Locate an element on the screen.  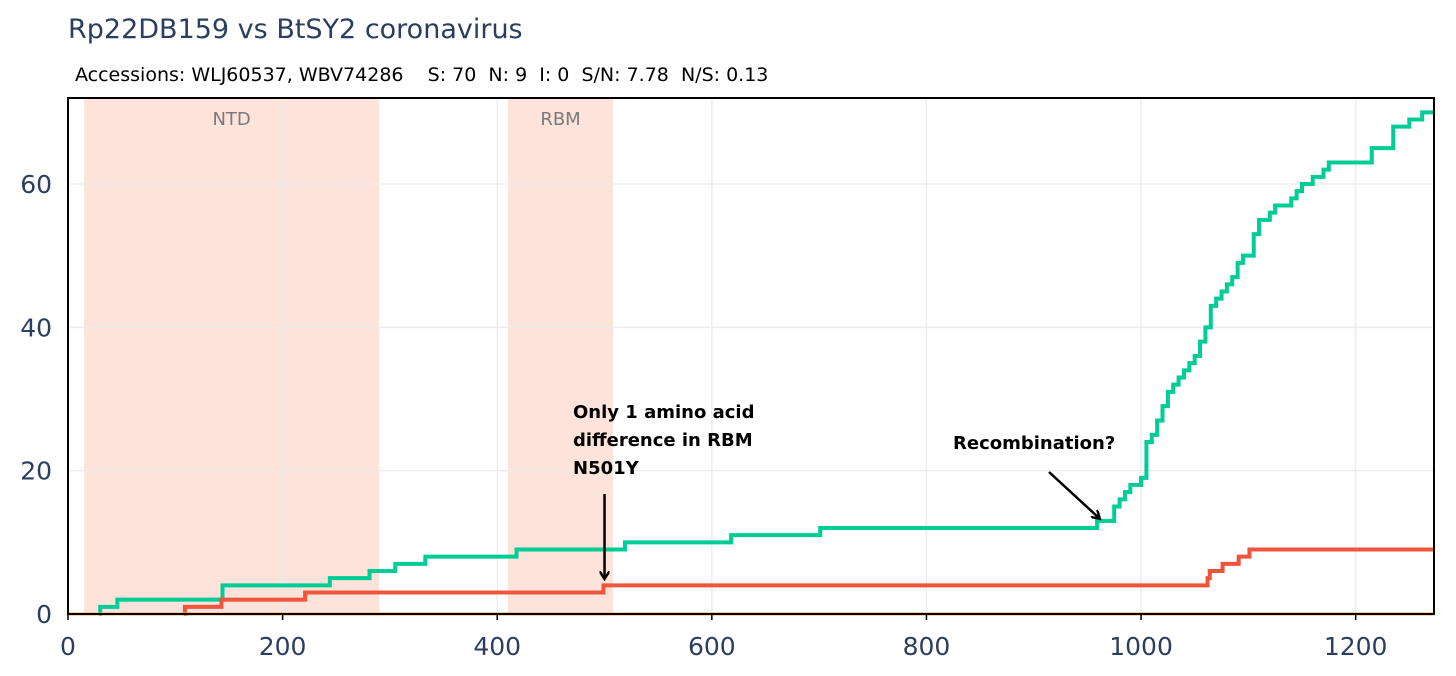
x-tick-label: 0 is located at coordinates (68, 646).